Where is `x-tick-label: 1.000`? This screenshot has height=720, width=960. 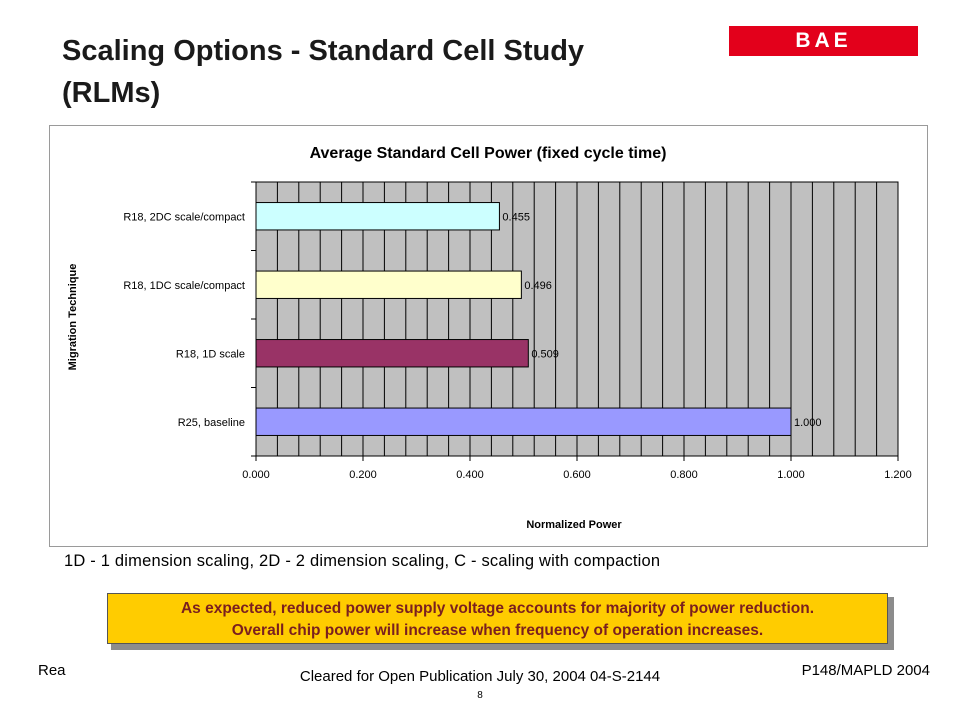
x-tick-label: 1.000 is located at coordinates (791, 475).